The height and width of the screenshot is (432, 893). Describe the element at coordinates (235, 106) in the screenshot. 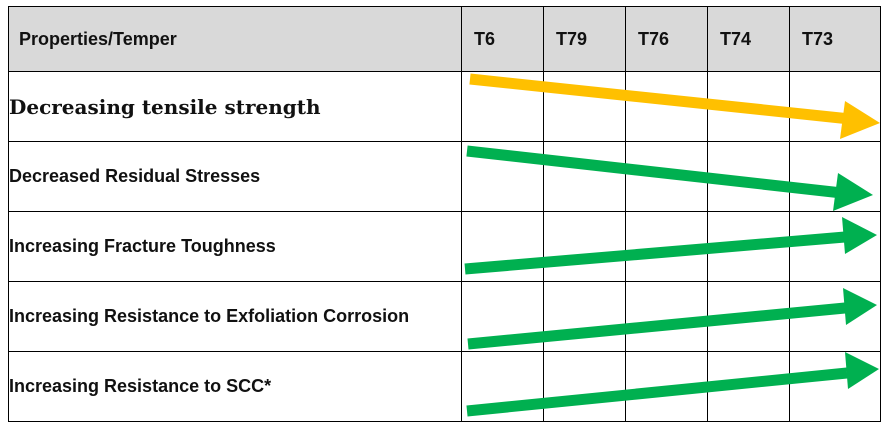

I see `property-decreasing-tensile-strength: Decreasing tensile strength` at that location.